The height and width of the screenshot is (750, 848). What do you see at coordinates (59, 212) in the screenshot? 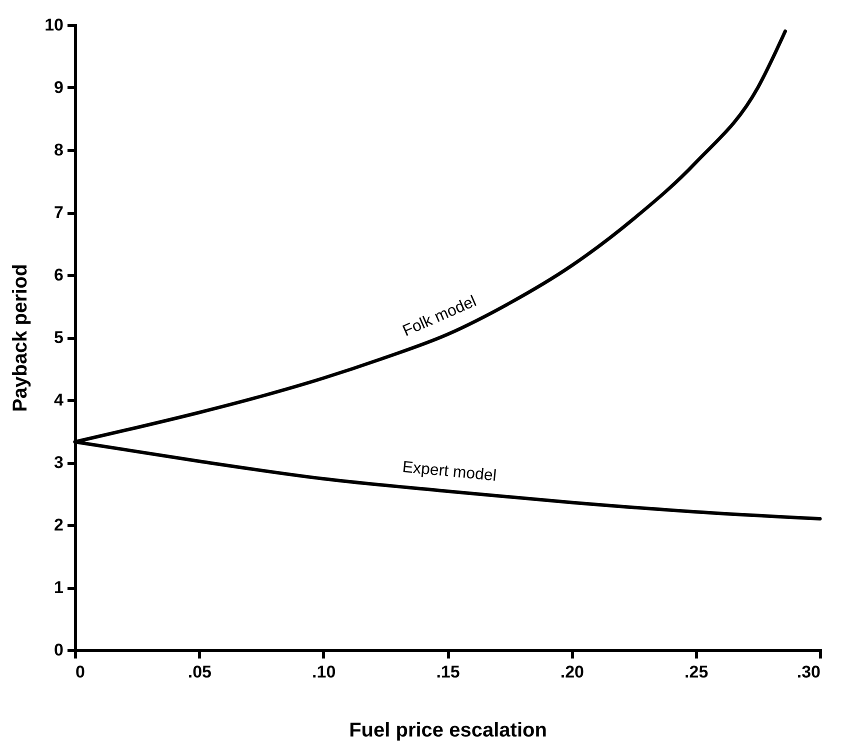
I see `y-tick-label: 7` at bounding box center [59, 212].